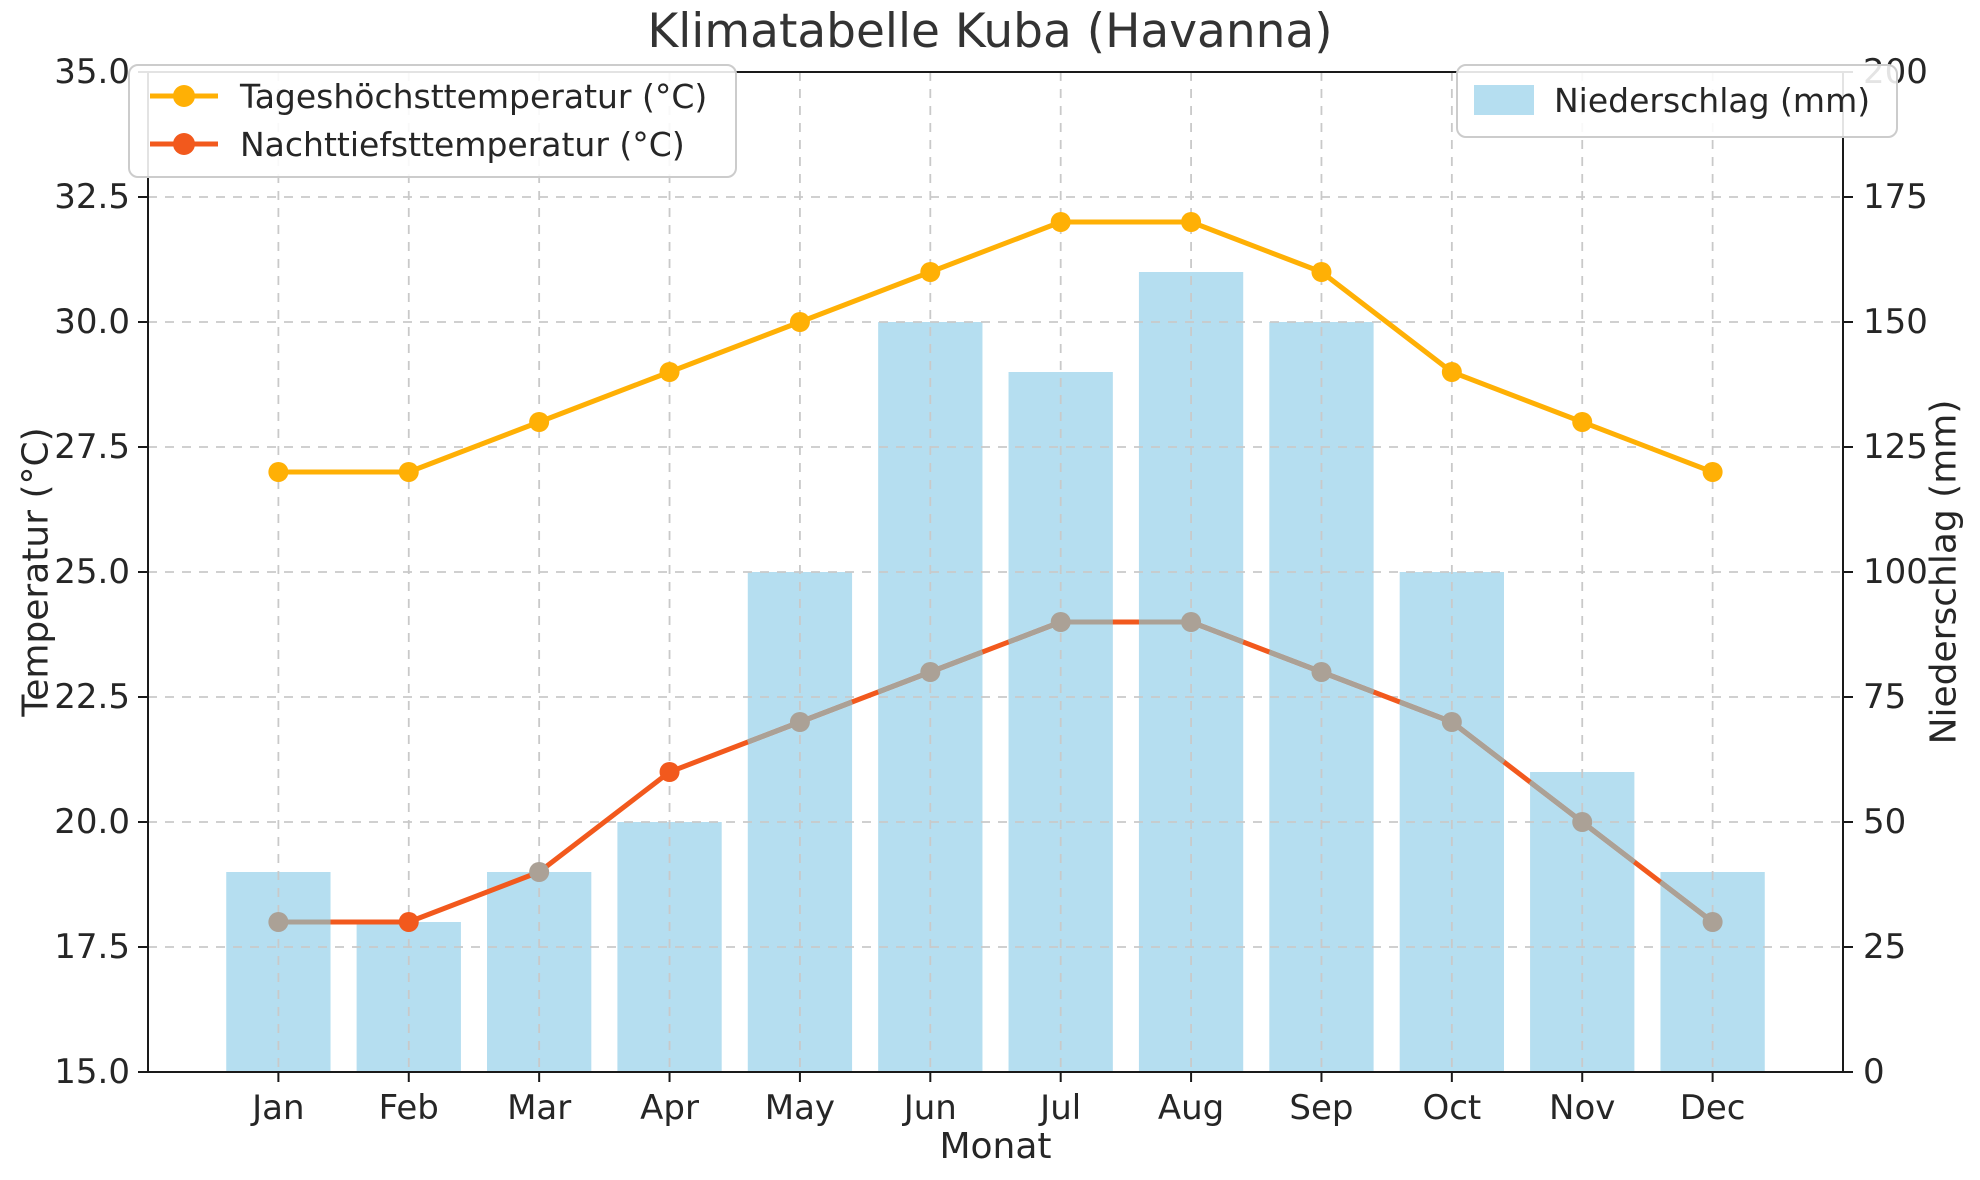 The width and height of the screenshot is (1980, 1180). I want to click on day-temp-marker-Nov, so click(1582, 422).